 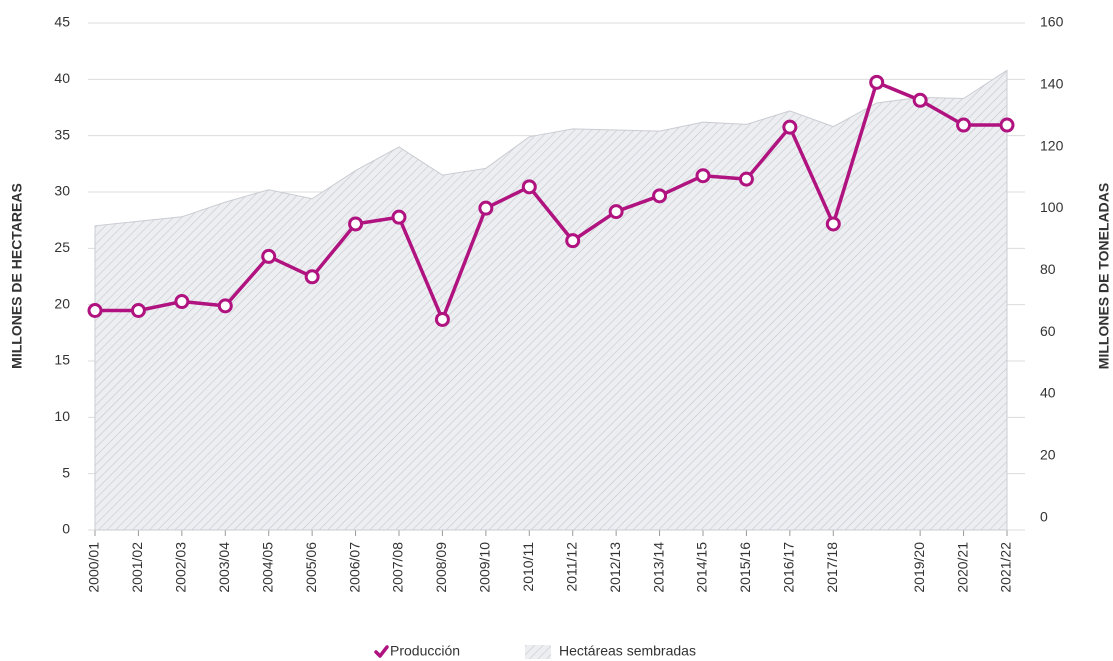 I want to click on y-tick-label: 30, so click(x=62, y=191).